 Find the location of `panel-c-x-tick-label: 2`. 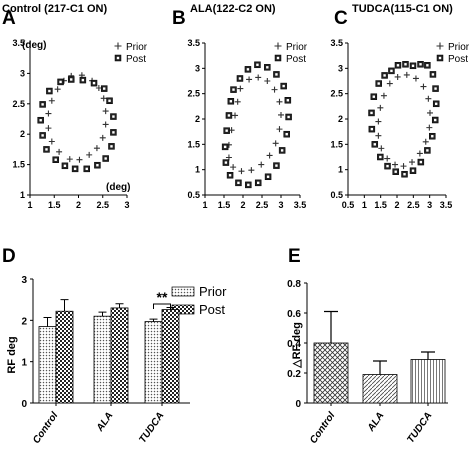

panel-c-x-tick-label: 2 is located at coordinates (396, 205).